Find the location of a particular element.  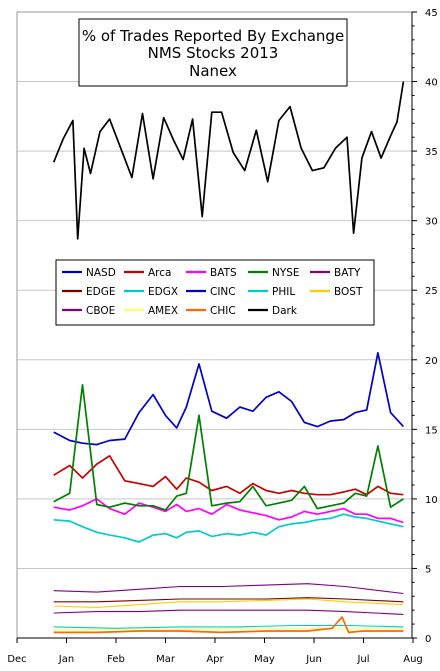

x-tick-label: Aug is located at coordinates (413, 659).